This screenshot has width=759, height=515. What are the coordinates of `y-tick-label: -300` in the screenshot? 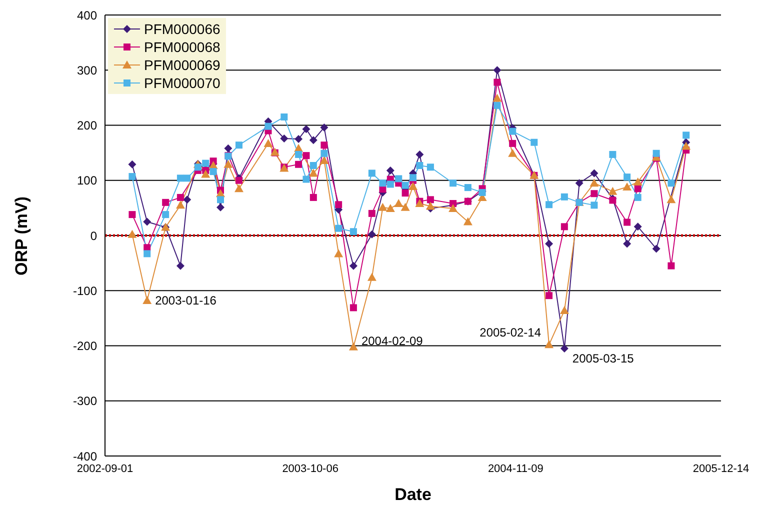 It's located at (85, 401).